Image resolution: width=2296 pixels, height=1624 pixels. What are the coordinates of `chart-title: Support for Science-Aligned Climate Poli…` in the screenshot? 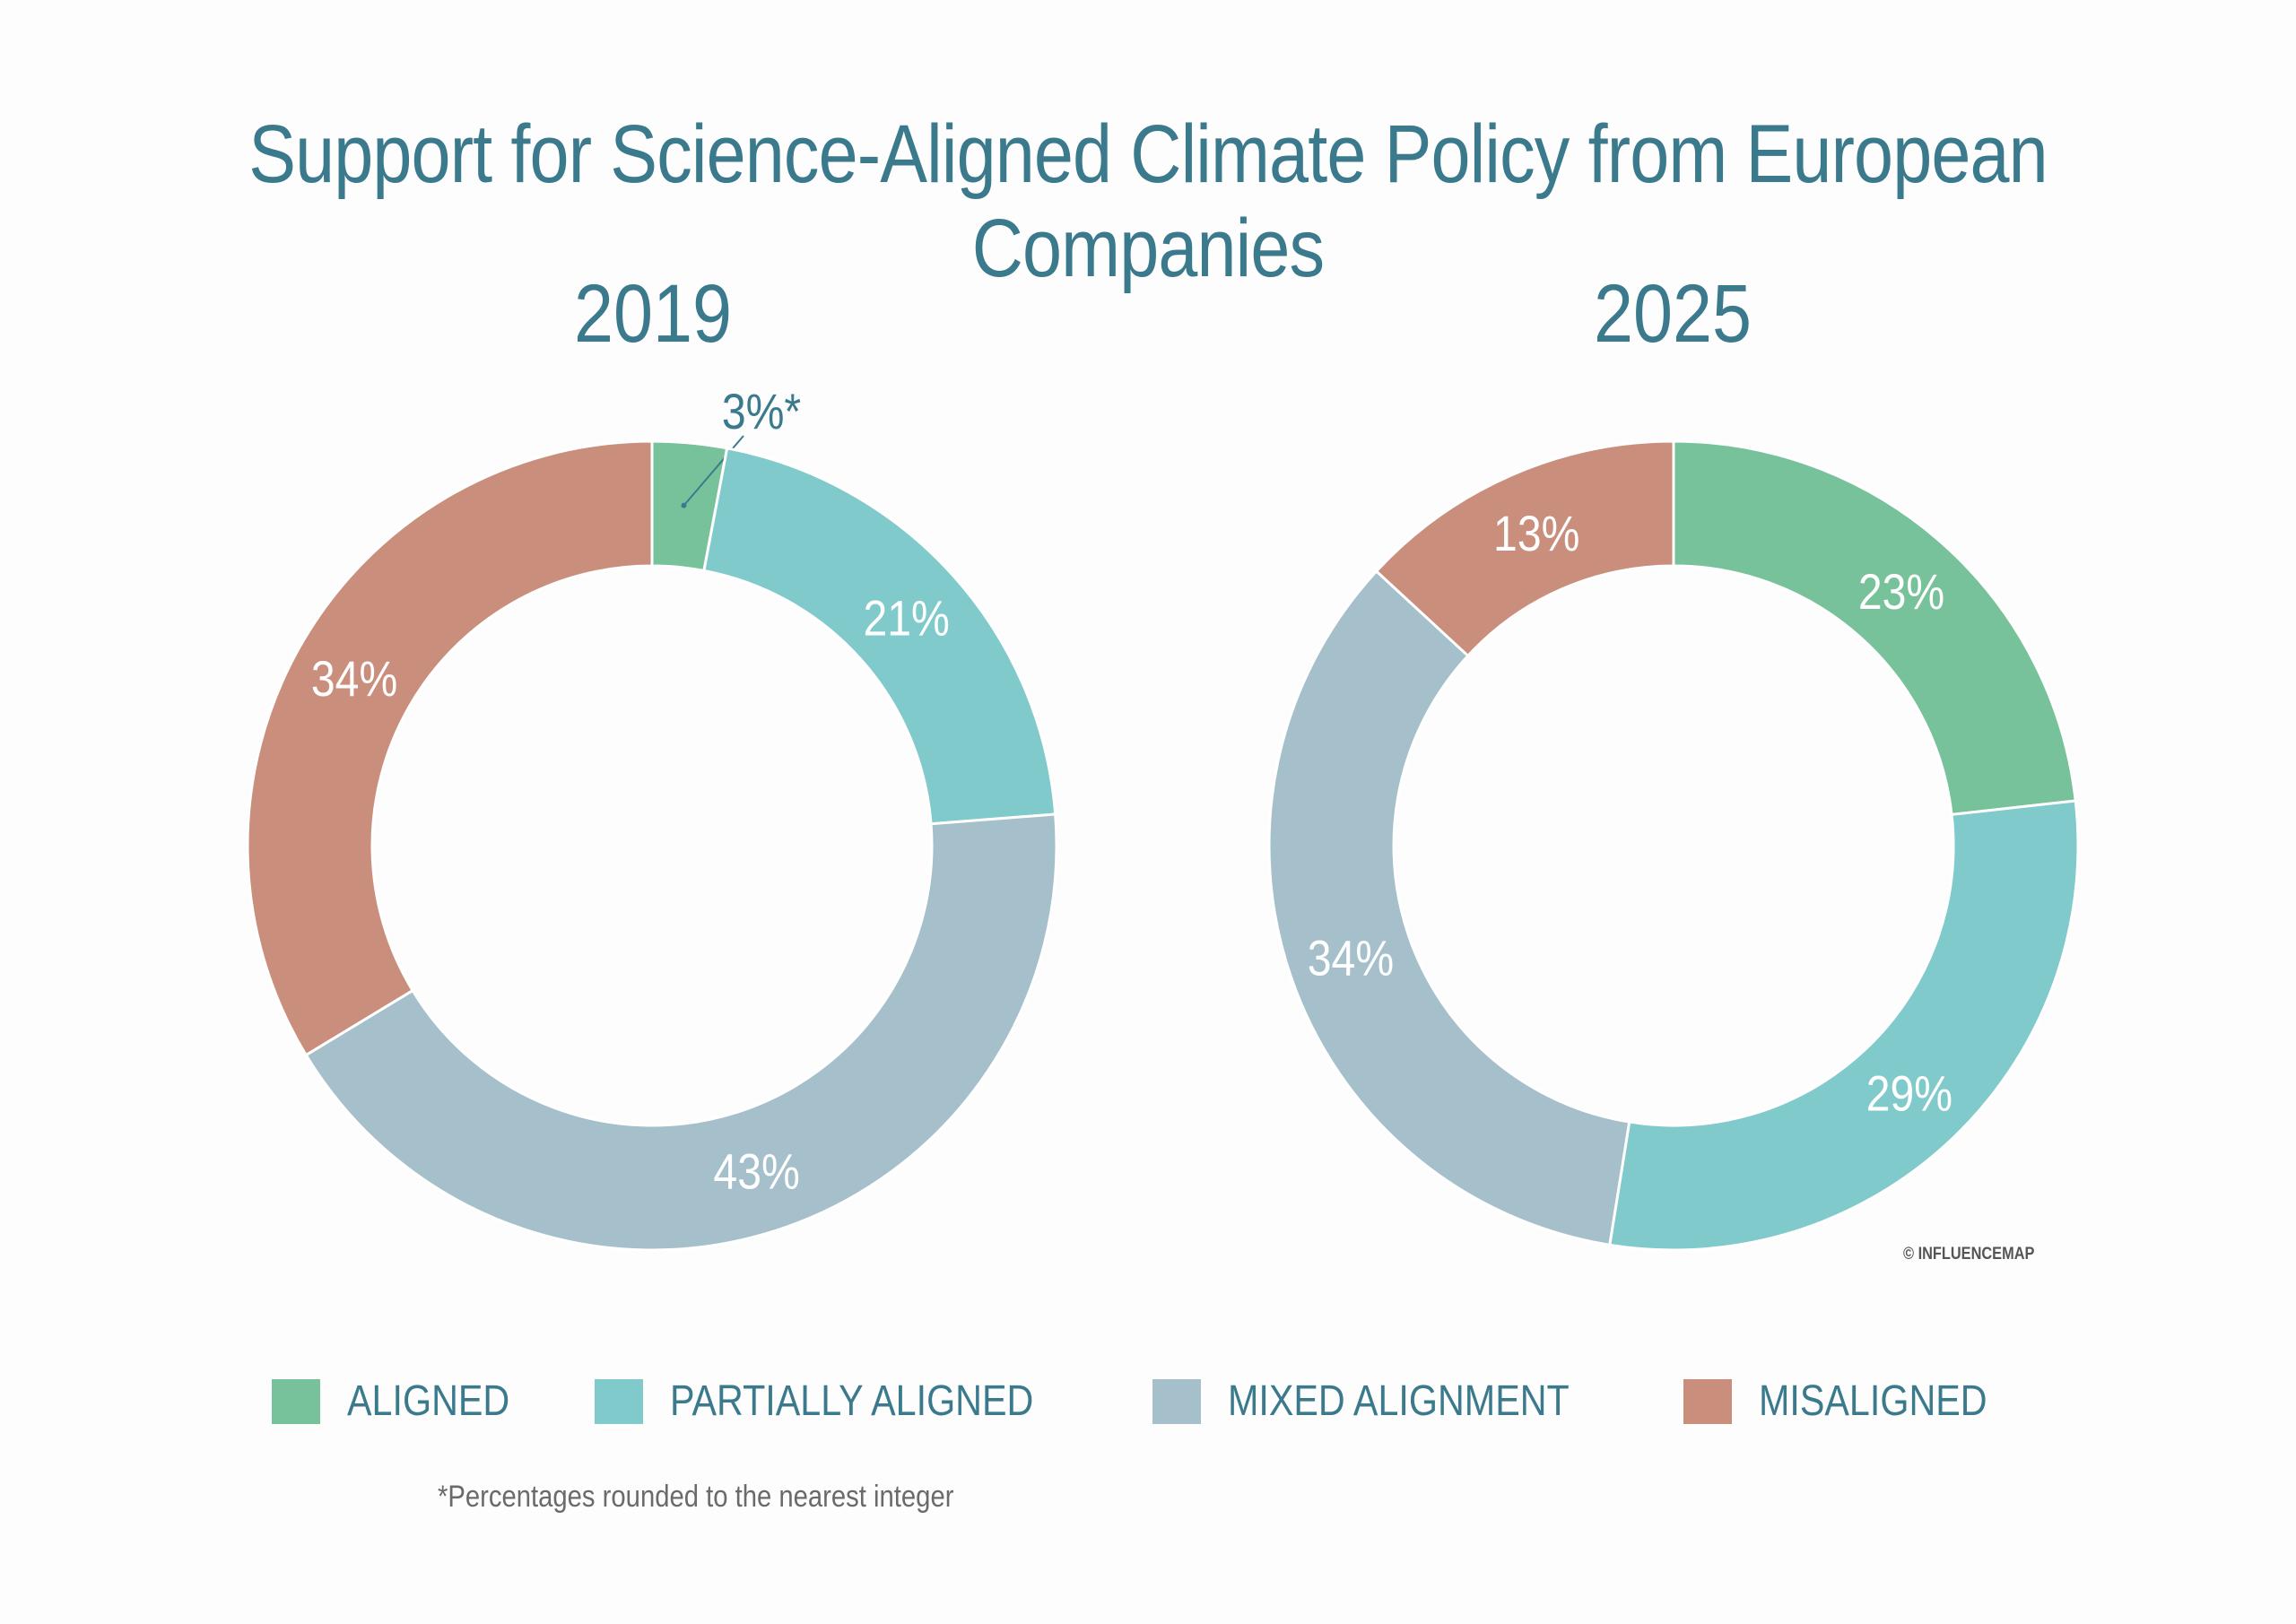 It's located at (1148, 201).